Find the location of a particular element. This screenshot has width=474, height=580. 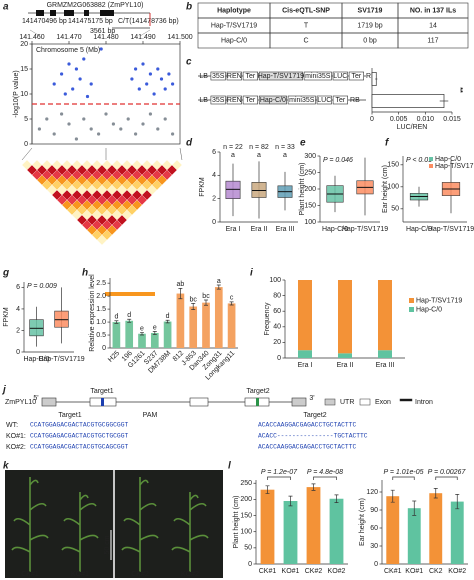

y-tick-label: 15 is located at coordinates (24, 69).